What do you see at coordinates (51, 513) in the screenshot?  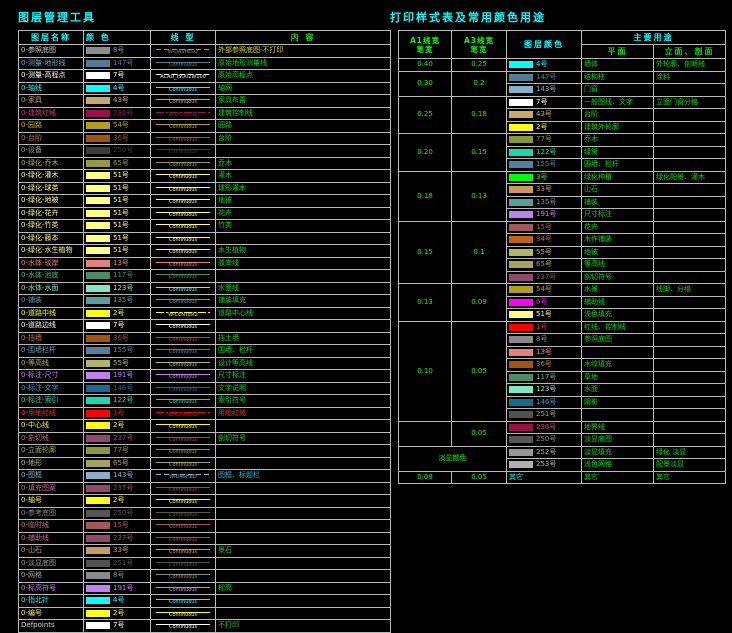 I see `layer-name: 0-参考底图` at bounding box center [51, 513].